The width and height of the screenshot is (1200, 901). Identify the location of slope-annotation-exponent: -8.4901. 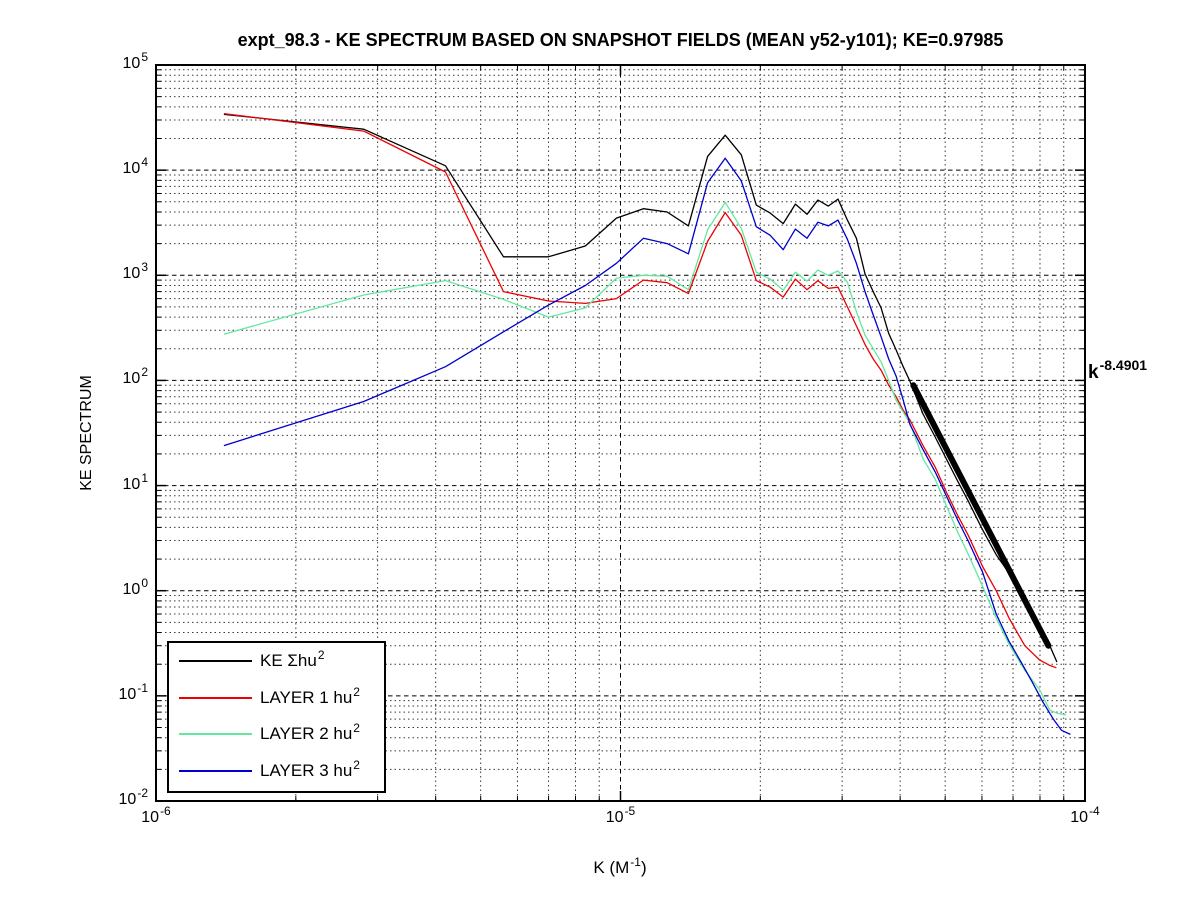
(1123, 365).